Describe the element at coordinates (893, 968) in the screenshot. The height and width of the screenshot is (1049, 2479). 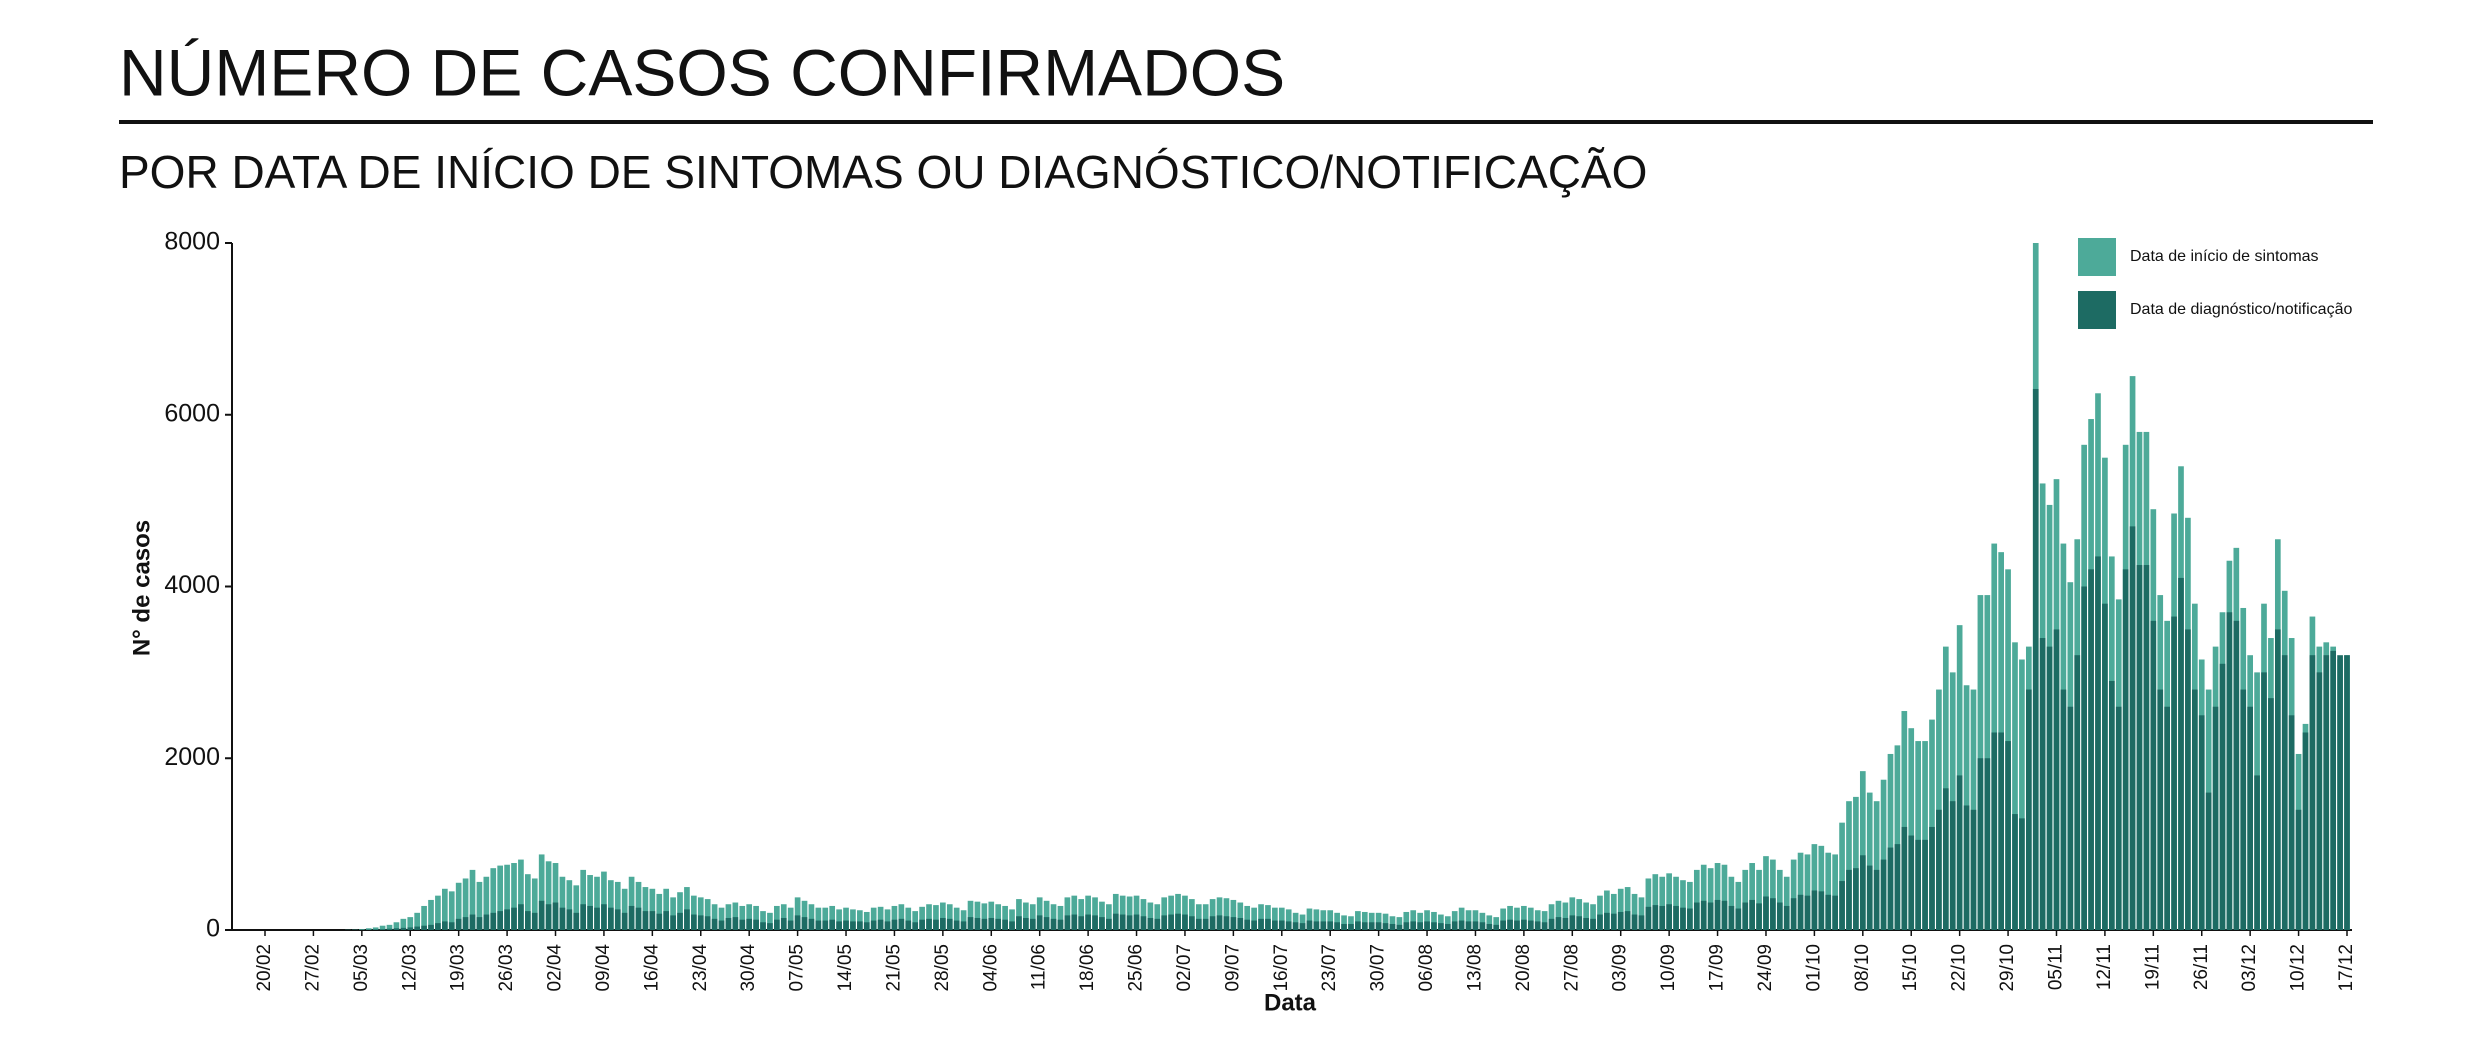
I see `x-tick-label: 21/05` at that location.